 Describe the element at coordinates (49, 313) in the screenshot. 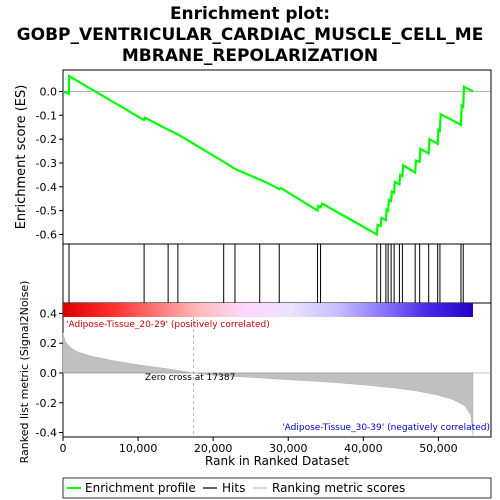

I see `metric-y-tick-label: 0.4` at that location.